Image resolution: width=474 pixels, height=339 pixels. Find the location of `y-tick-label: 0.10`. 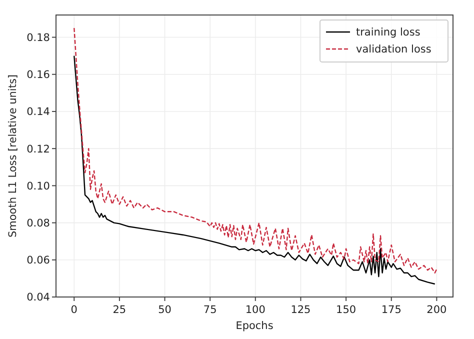

y-tick-label: 0.10 is located at coordinates (38, 186).